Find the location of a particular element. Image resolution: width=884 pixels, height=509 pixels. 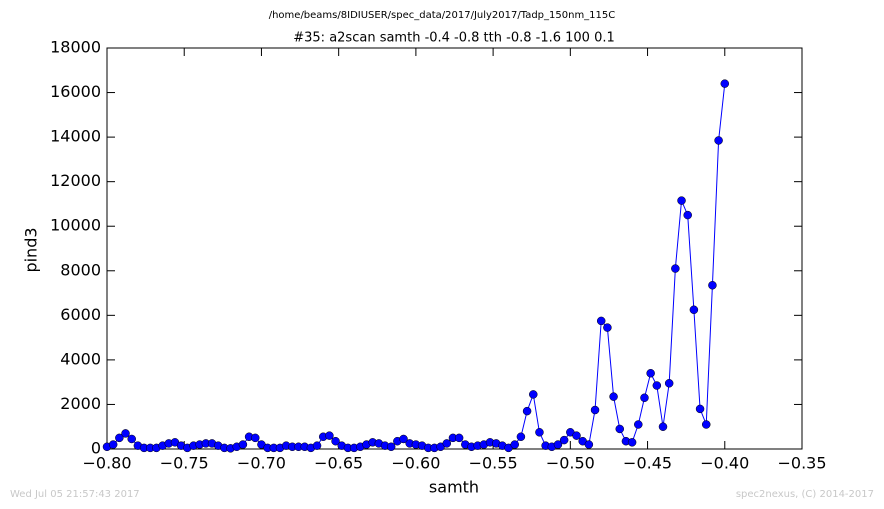

y-tick-label: 6000 is located at coordinates (80, 314).